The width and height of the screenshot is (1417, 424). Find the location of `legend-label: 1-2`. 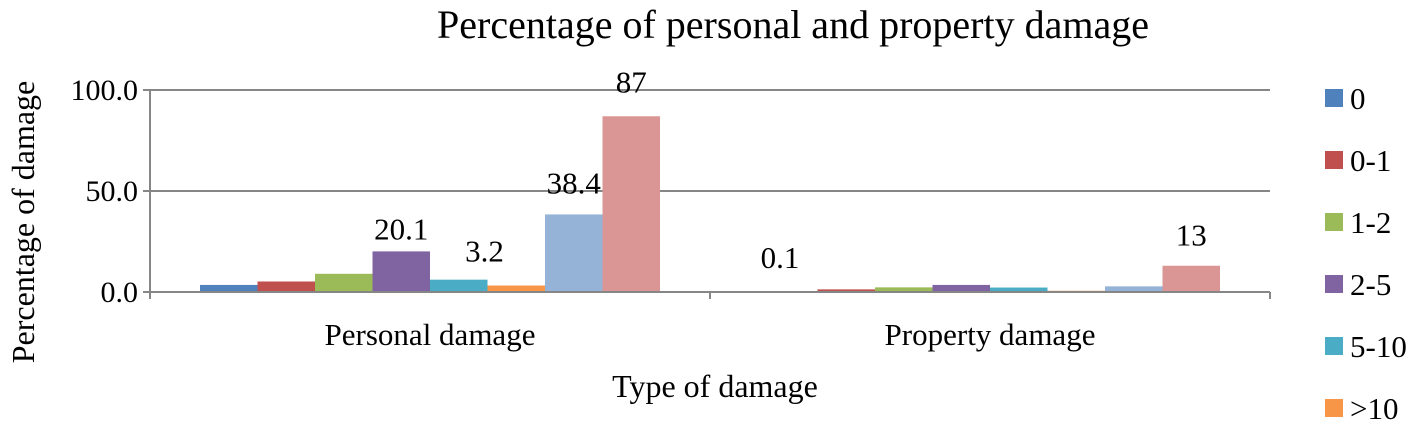

legend-label: 1-2 is located at coordinates (1370, 222).